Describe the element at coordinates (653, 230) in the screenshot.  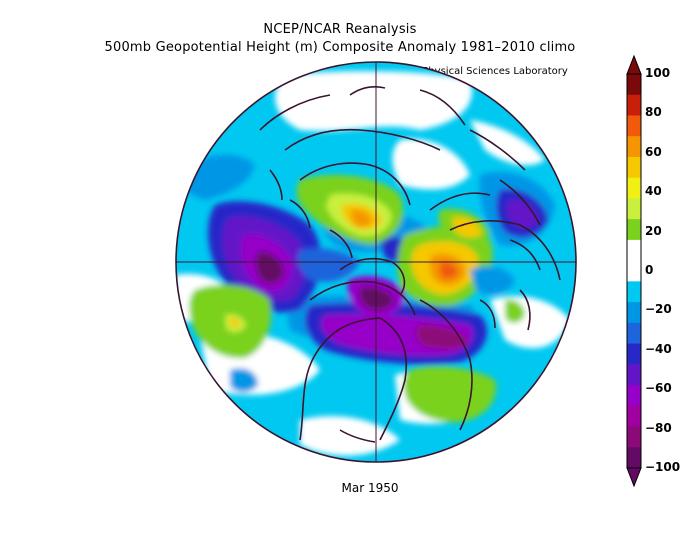
I see `colorbar-tick-label: 20` at that location.